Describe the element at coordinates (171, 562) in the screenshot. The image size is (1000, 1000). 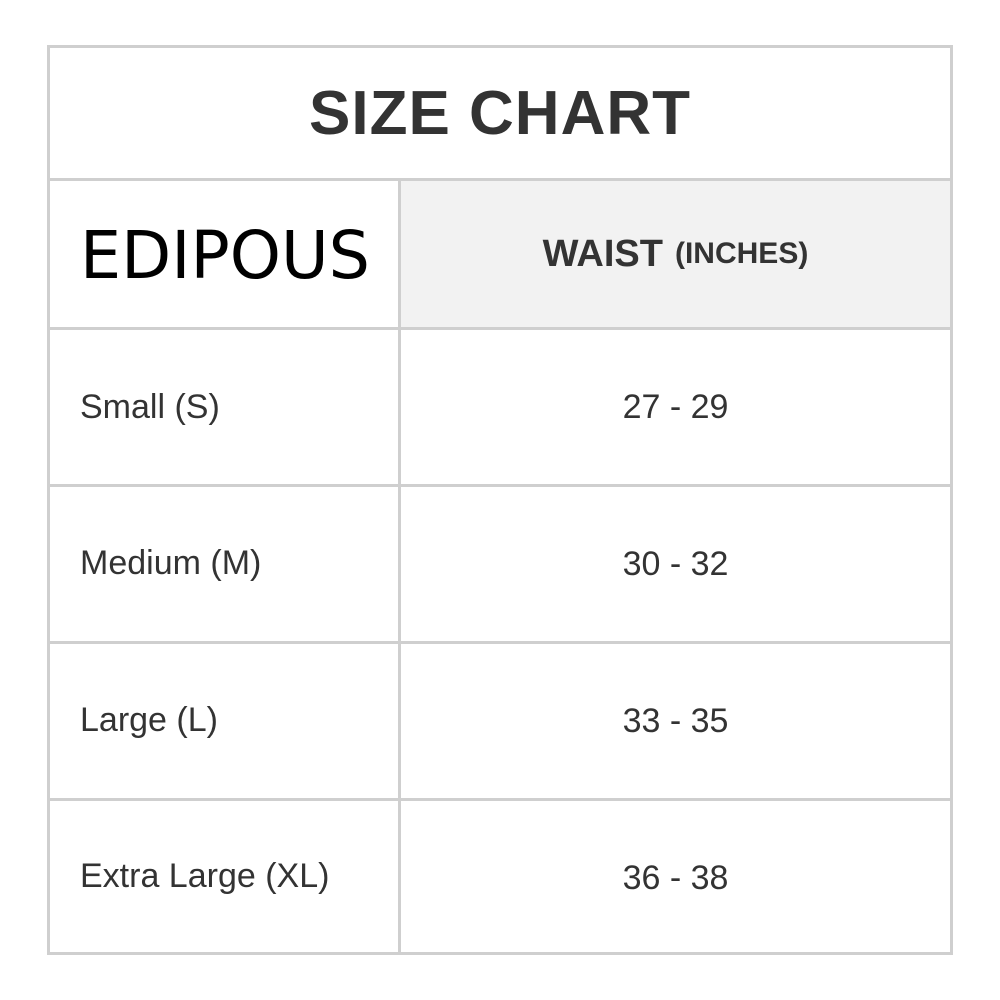
I see `size-cell: Medium (M)` at that location.